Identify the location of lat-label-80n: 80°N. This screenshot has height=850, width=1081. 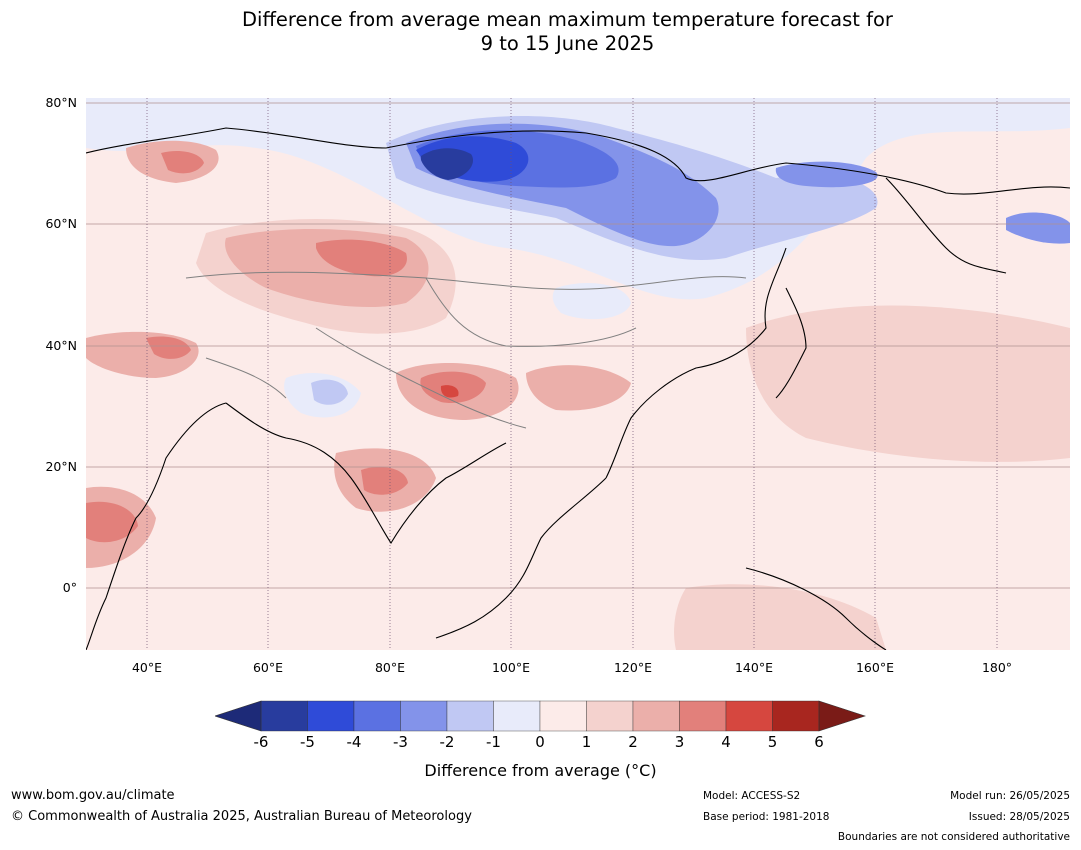
(61, 102).